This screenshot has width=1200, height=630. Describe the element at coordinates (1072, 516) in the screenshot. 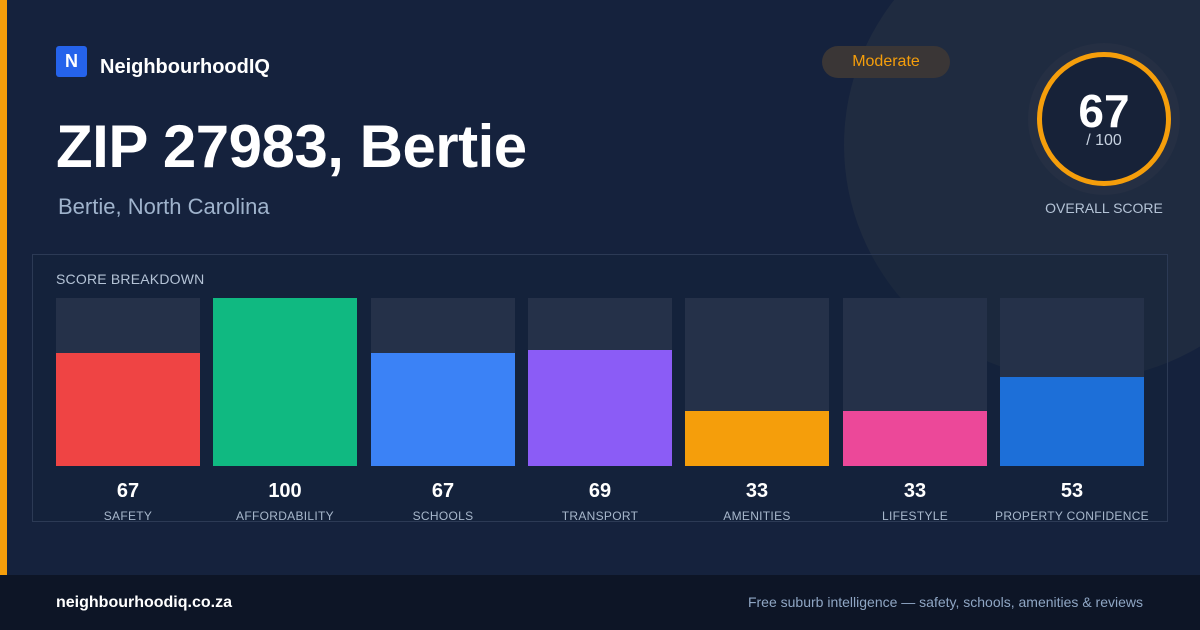

I see `score-bar-label: PROPERTY CONFIDENCE` at that location.